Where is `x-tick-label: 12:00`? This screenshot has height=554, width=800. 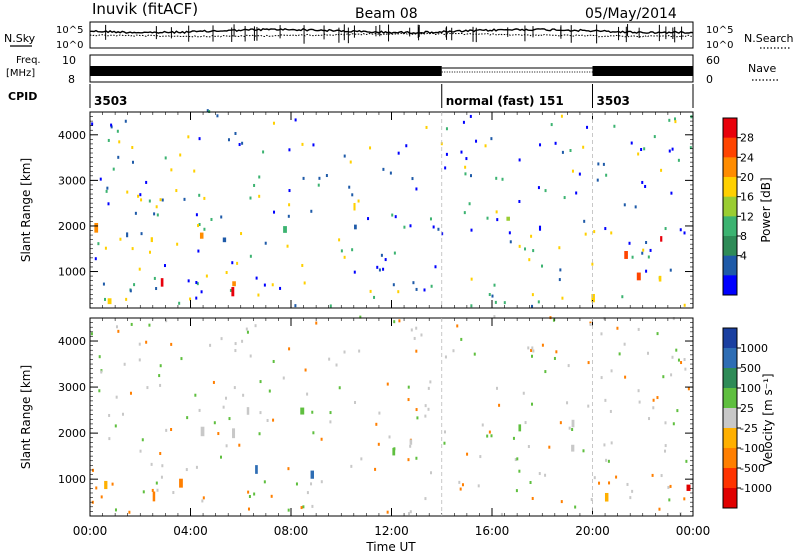
x-tick-label: 12:00 is located at coordinates (391, 531).